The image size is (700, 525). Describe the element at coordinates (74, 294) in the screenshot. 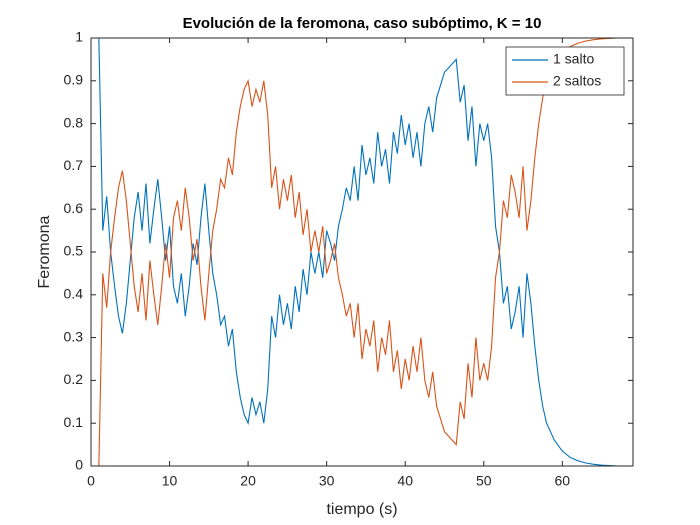

I see `y-tick-label: 0.4` at that location.